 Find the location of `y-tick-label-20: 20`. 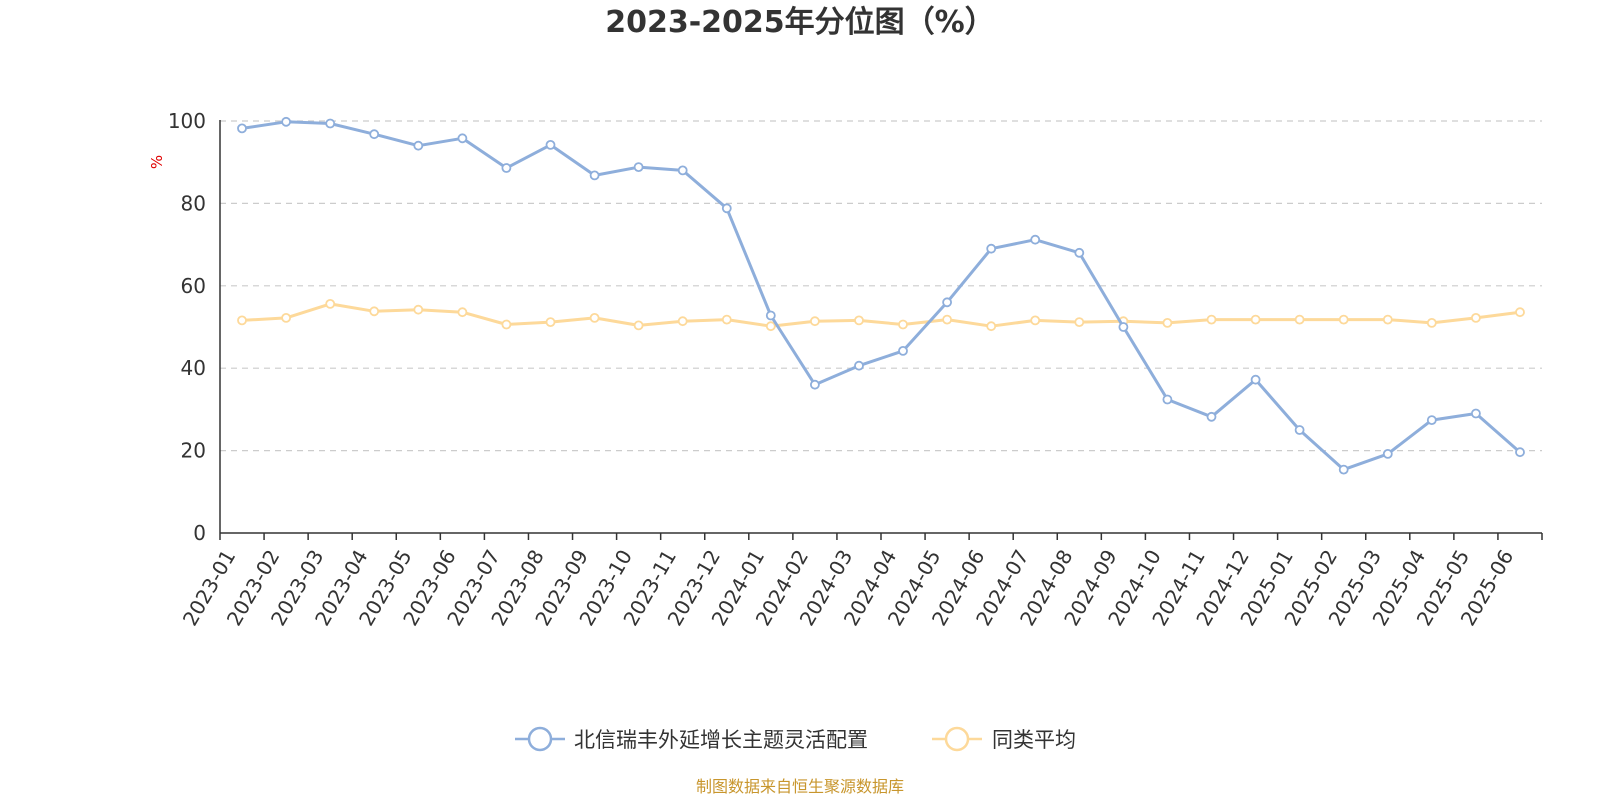

y-tick-label-20: 20 is located at coordinates (193, 451).